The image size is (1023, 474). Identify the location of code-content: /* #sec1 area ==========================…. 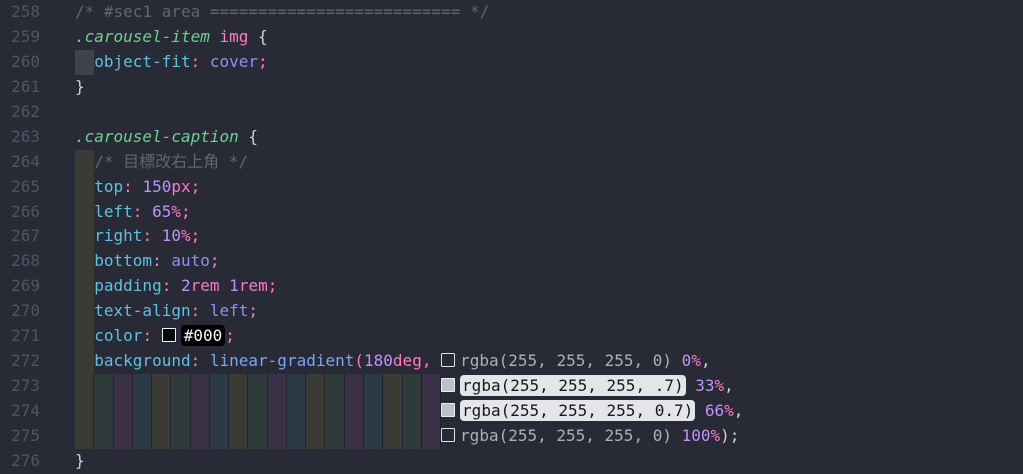
(549, 12).